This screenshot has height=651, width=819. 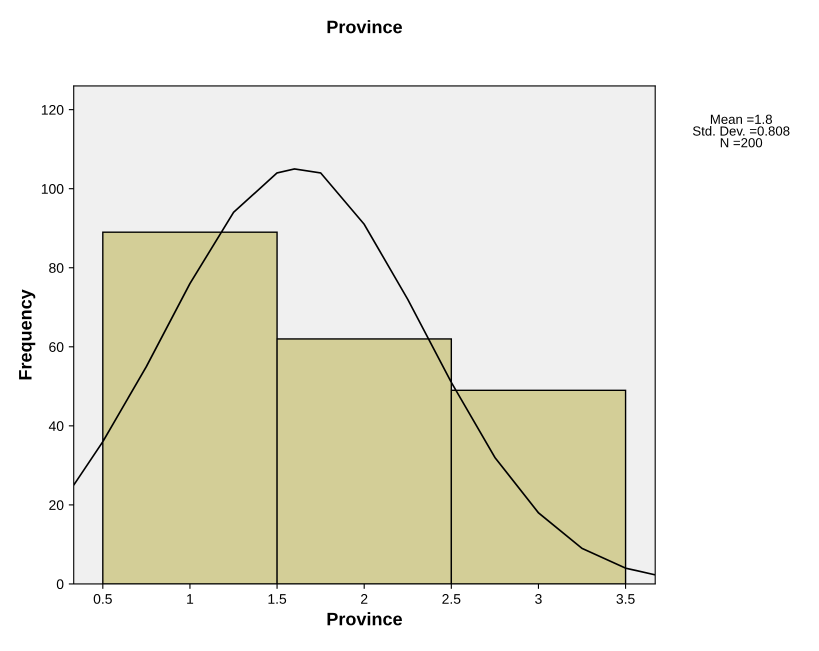 What do you see at coordinates (741, 119) in the screenshot?
I see `text: Mean =1.8` at bounding box center [741, 119].